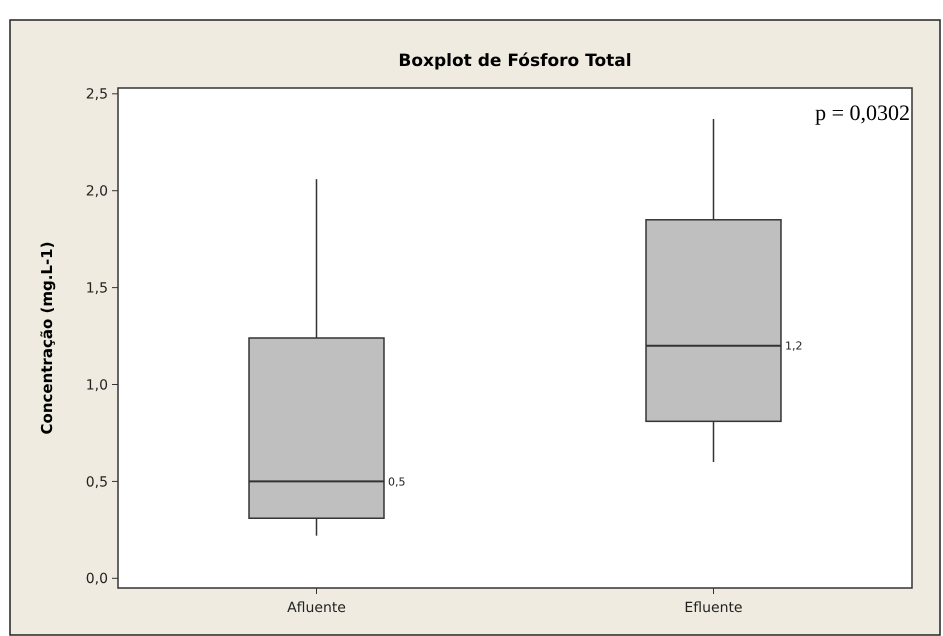 The image size is (943, 636). I want to click on y-tick-label: 0,0, so click(97, 579).